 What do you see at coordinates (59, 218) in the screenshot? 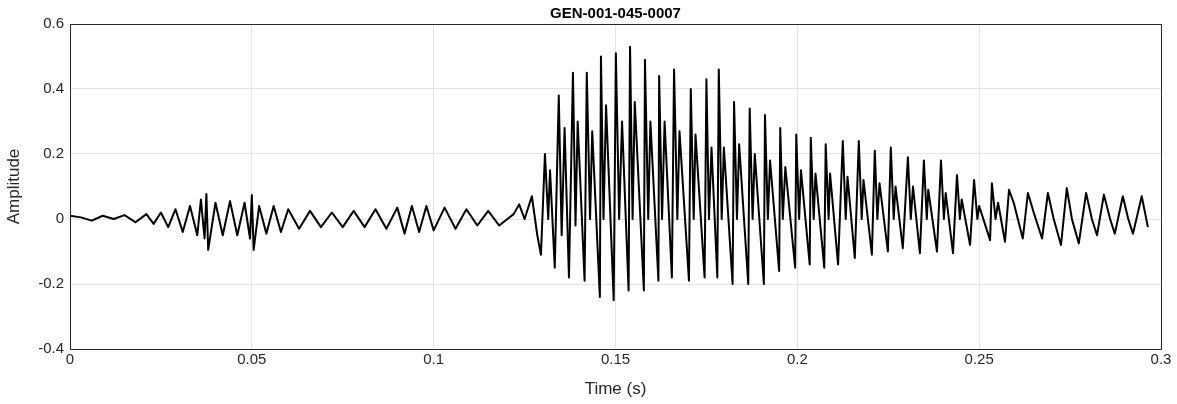
I see `y-tick-label: 0` at bounding box center [59, 218].